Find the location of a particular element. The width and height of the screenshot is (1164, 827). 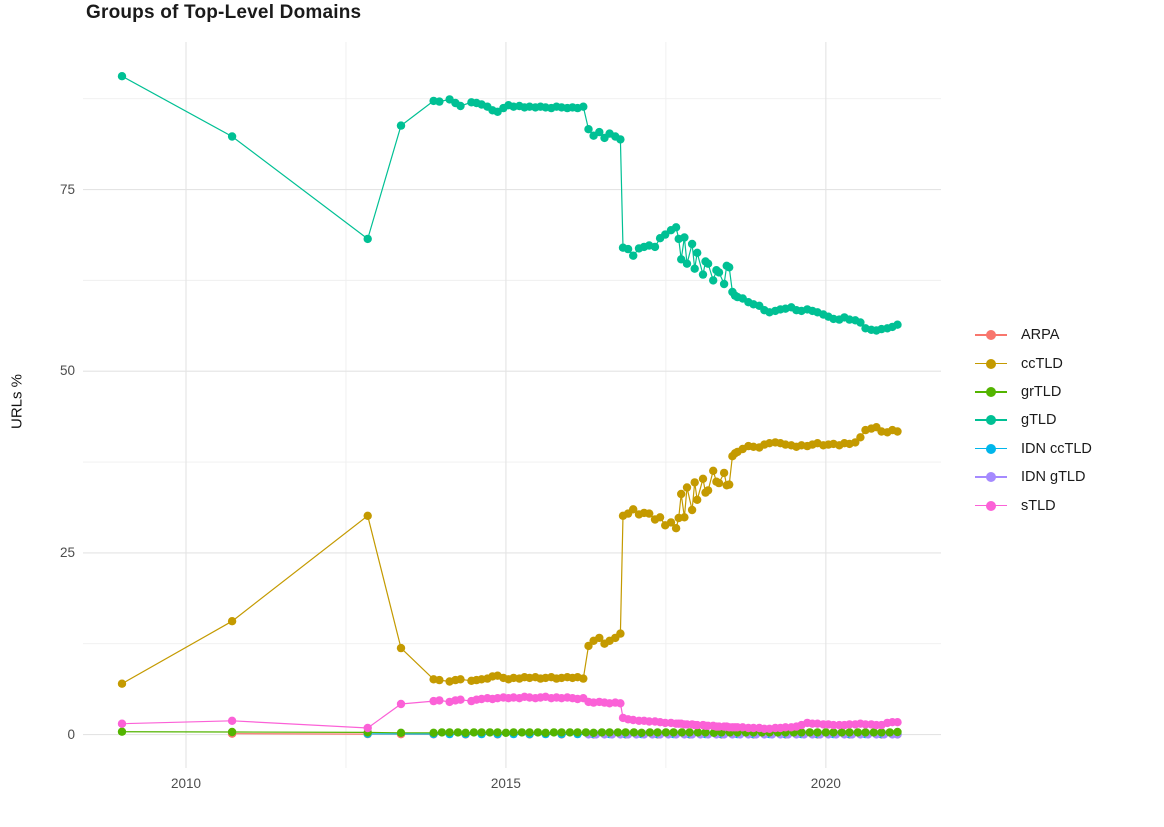

y-tick-label: 50 is located at coordinates (67, 371).